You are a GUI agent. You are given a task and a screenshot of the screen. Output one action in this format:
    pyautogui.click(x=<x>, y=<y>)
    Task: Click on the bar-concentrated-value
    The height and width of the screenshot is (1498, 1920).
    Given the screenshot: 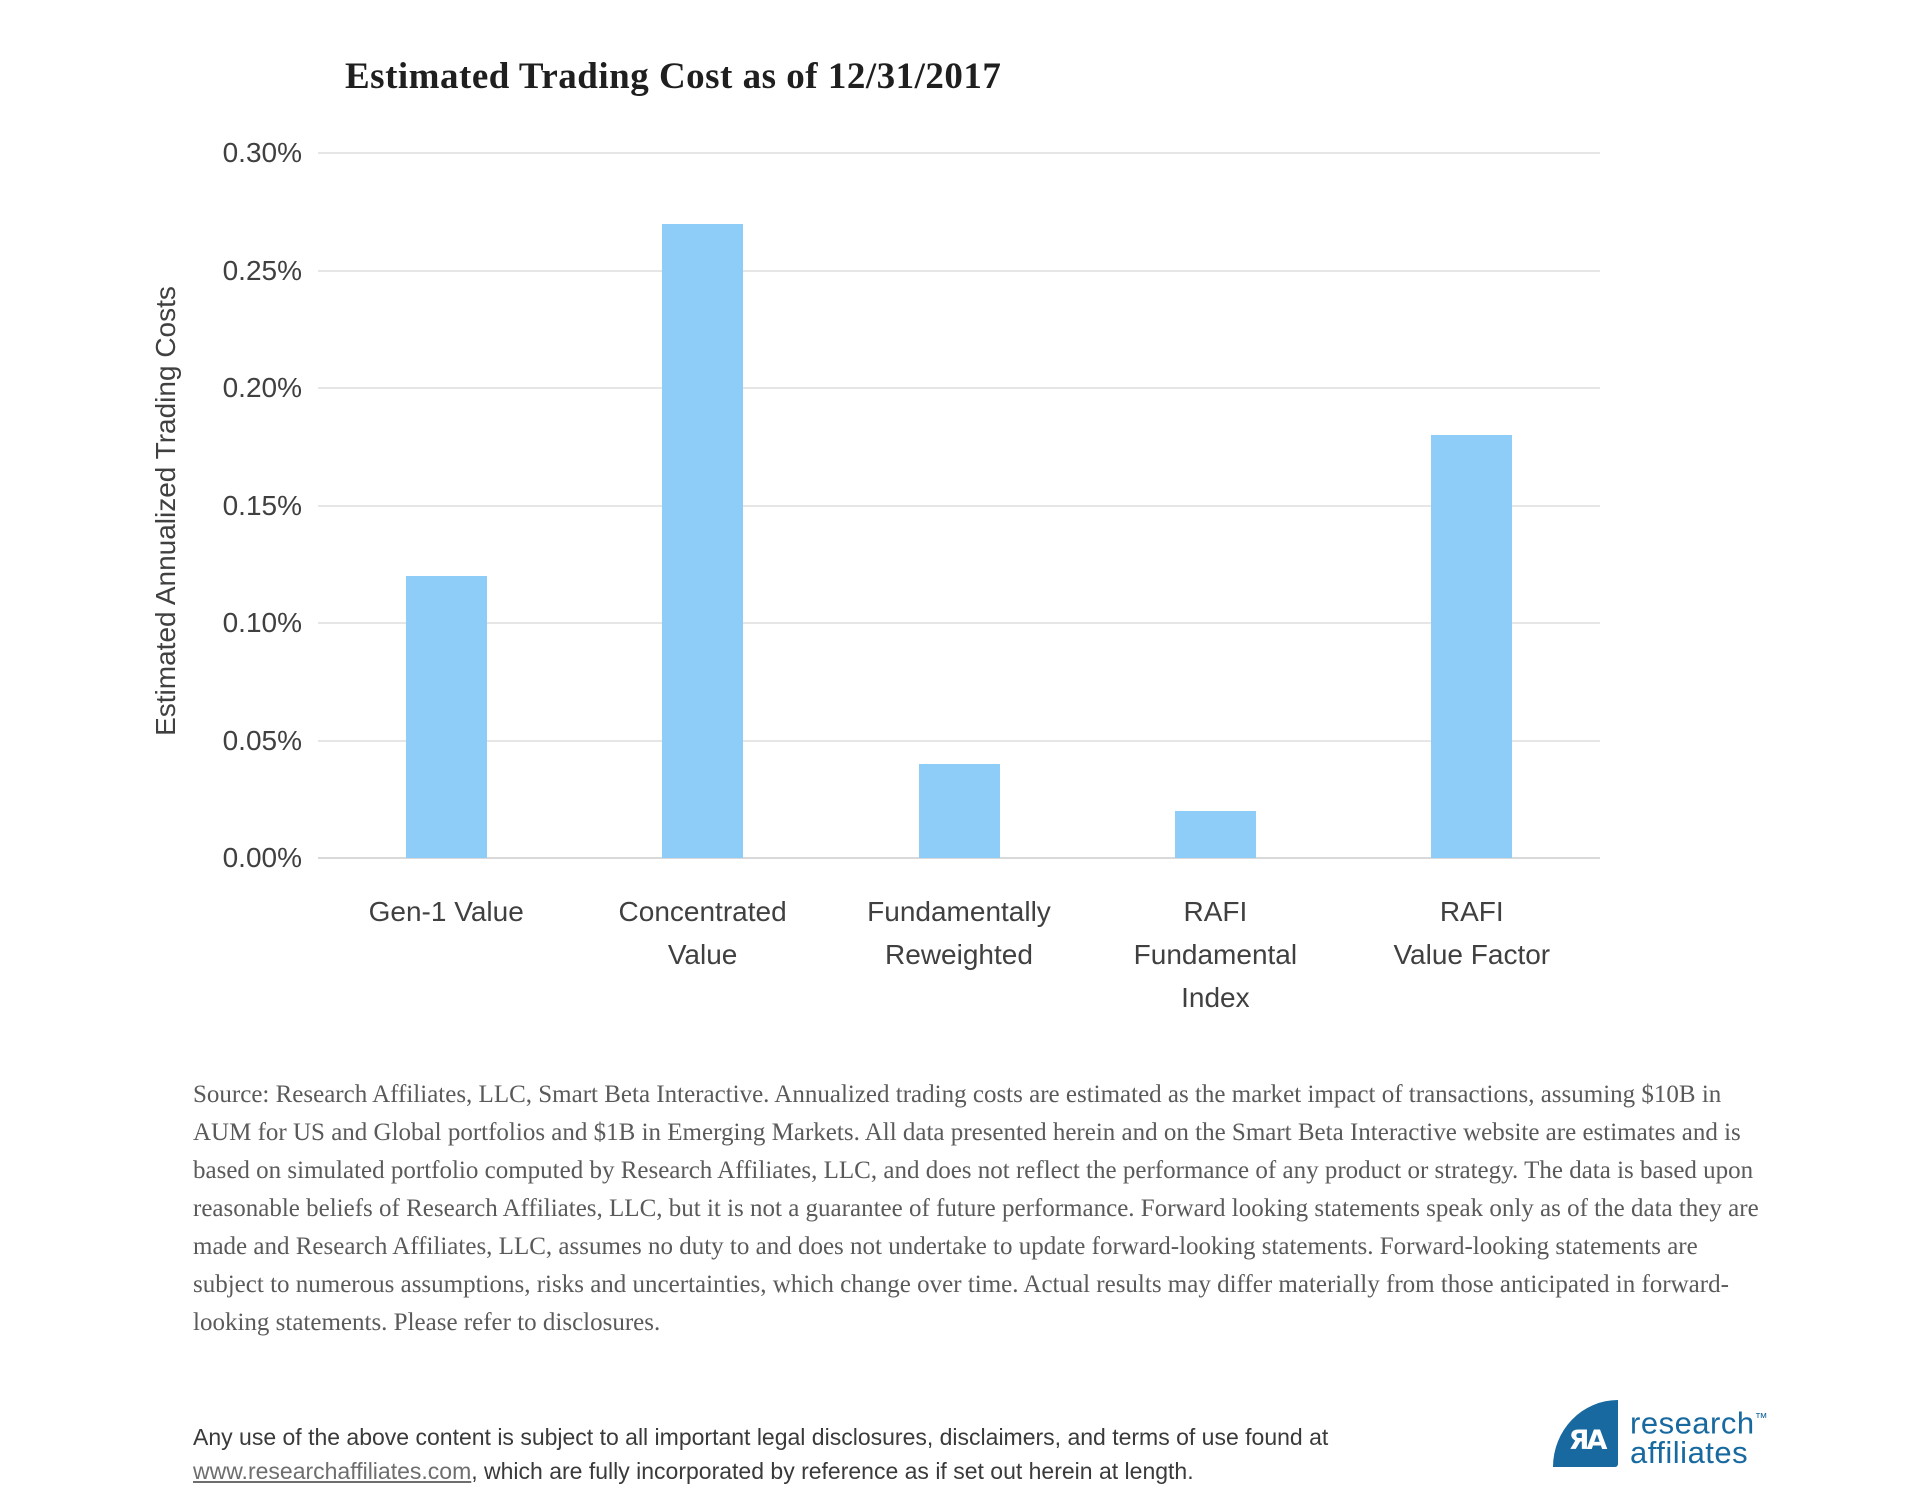 What is the action you would take?
    pyautogui.click(x=703, y=540)
    